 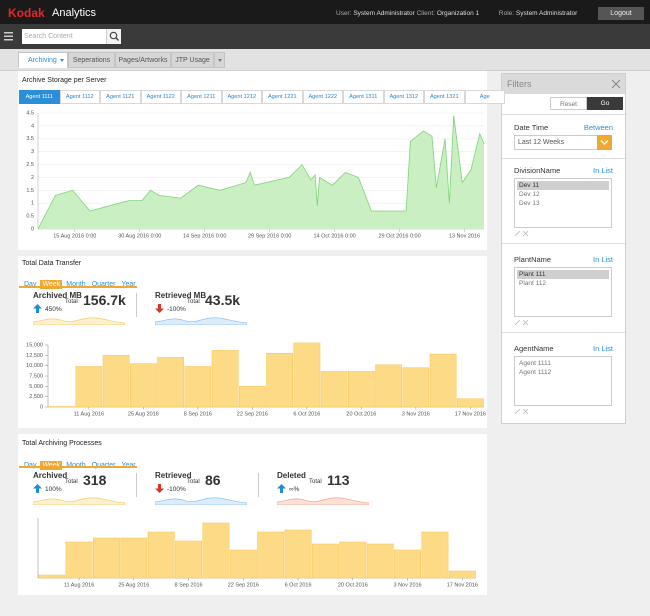 What do you see at coordinates (621, 13) in the screenshot?
I see `logout-button: Logout` at bounding box center [621, 13].